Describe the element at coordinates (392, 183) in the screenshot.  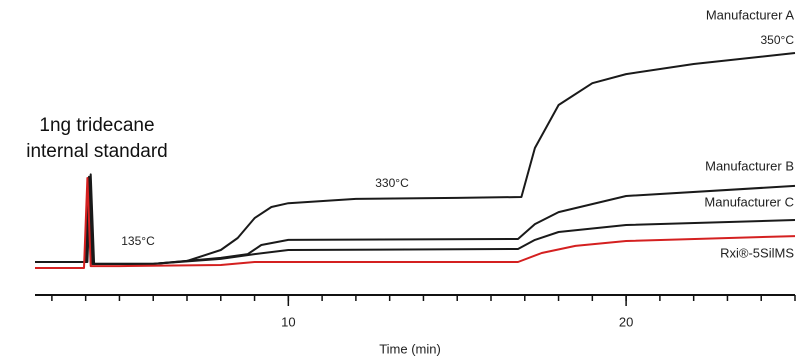
I see `annotation: 330°C` at that location.